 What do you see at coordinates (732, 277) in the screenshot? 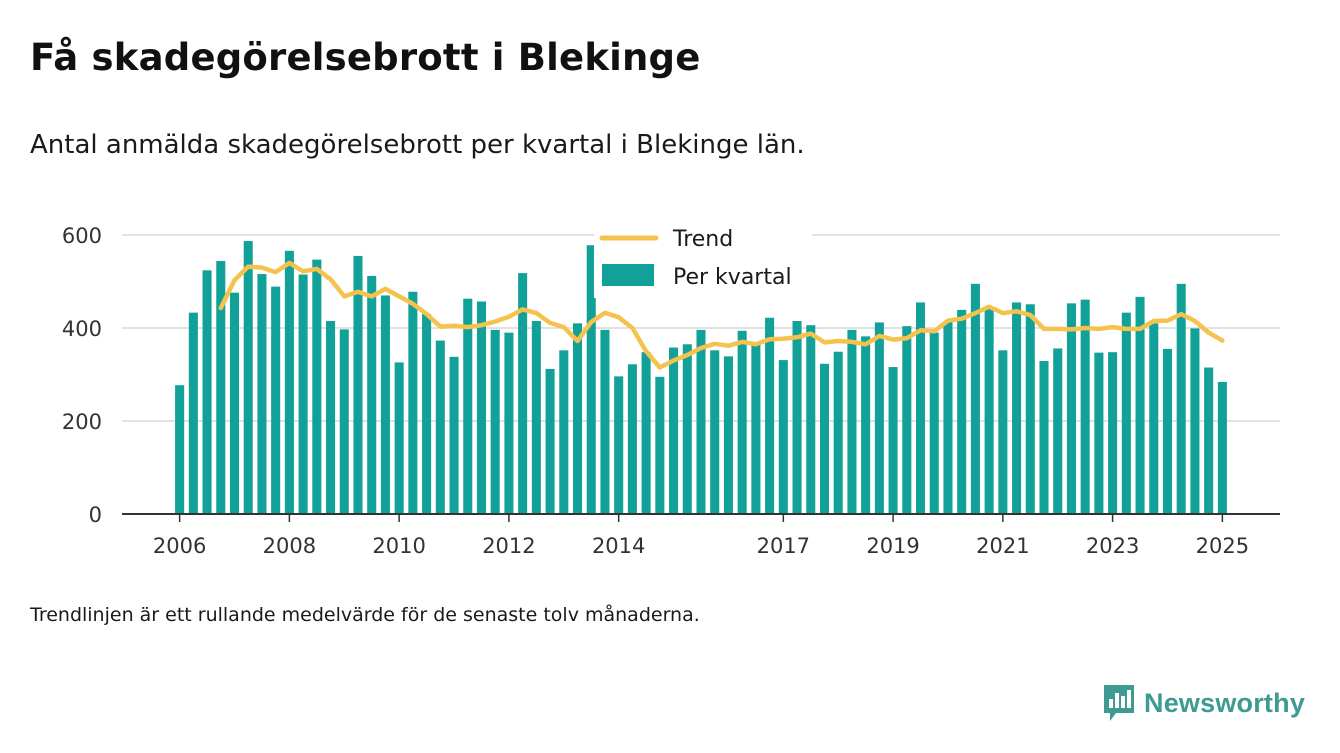
I see `legend-bar-label: Per kvartal` at bounding box center [732, 277].